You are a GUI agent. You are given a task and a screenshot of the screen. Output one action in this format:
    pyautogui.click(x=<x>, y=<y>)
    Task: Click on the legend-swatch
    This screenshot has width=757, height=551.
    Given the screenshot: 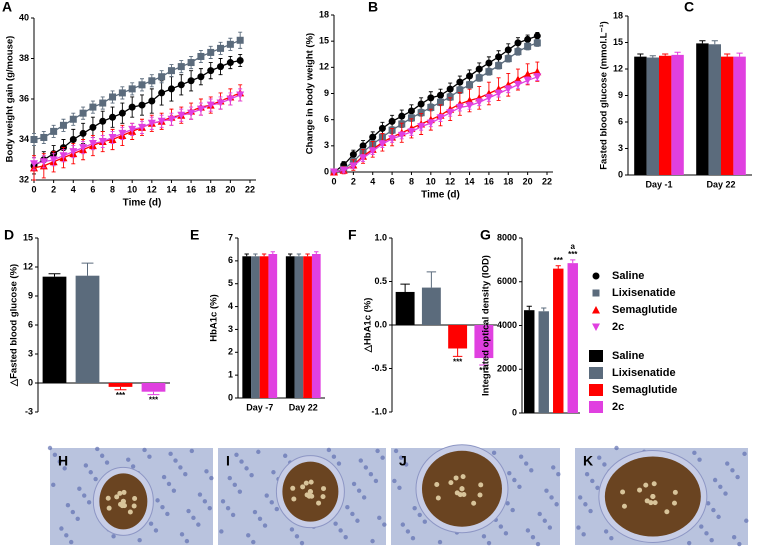 What is the action you would take?
    pyautogui.click(x=596, y=373)
    